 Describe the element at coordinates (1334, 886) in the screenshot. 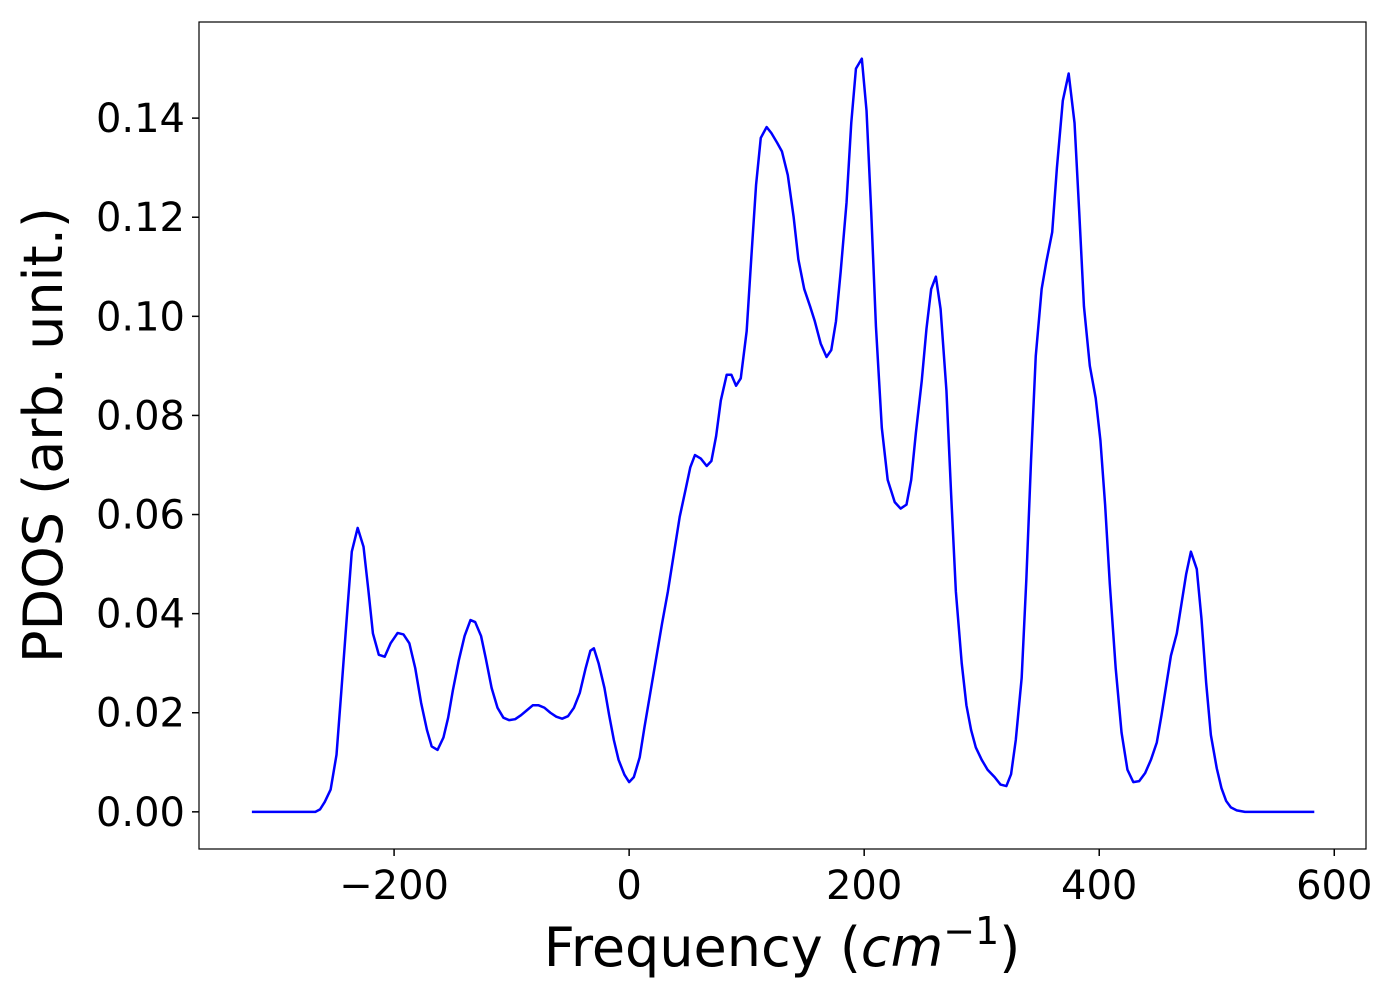

I see `x-tick-label: 600` at that location.